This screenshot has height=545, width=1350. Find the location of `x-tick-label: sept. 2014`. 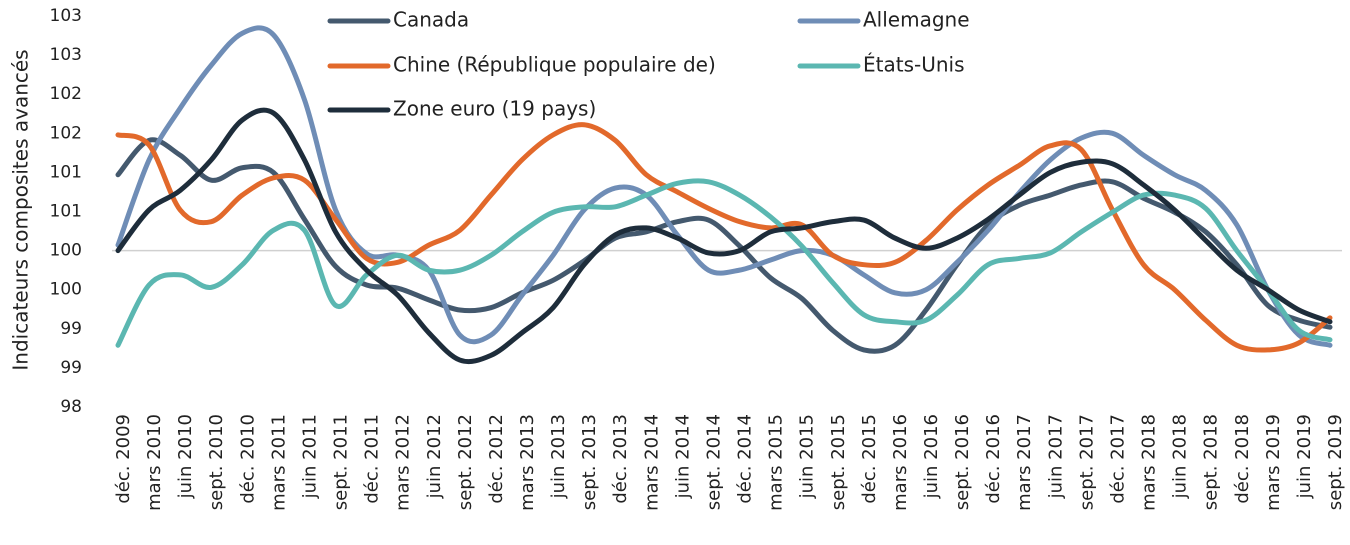

x-tick-label: sept. 2014 is located at coordinates (713, 462).